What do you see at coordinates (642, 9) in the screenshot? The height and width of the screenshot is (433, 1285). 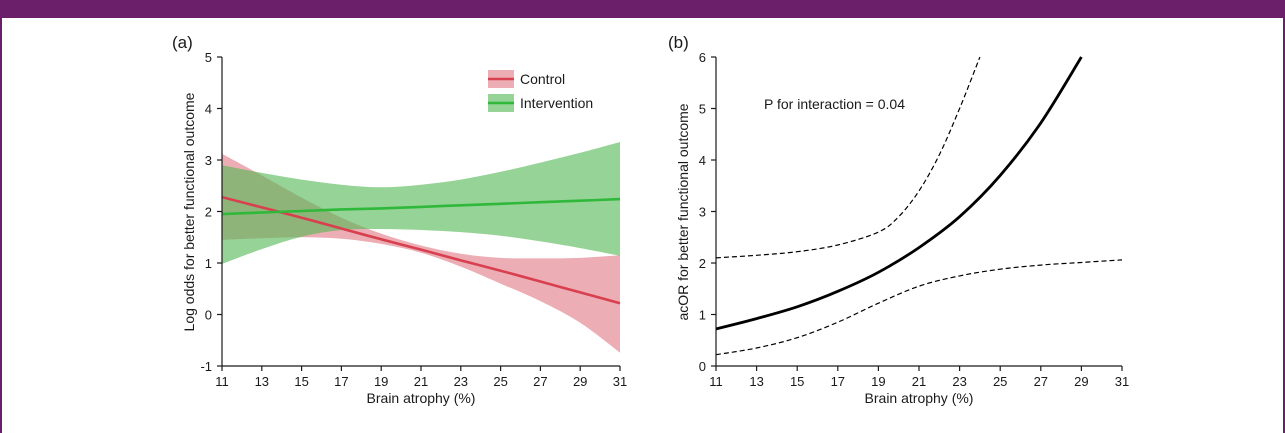 I see `top-frame-bar` at bounding box center [642, 9].